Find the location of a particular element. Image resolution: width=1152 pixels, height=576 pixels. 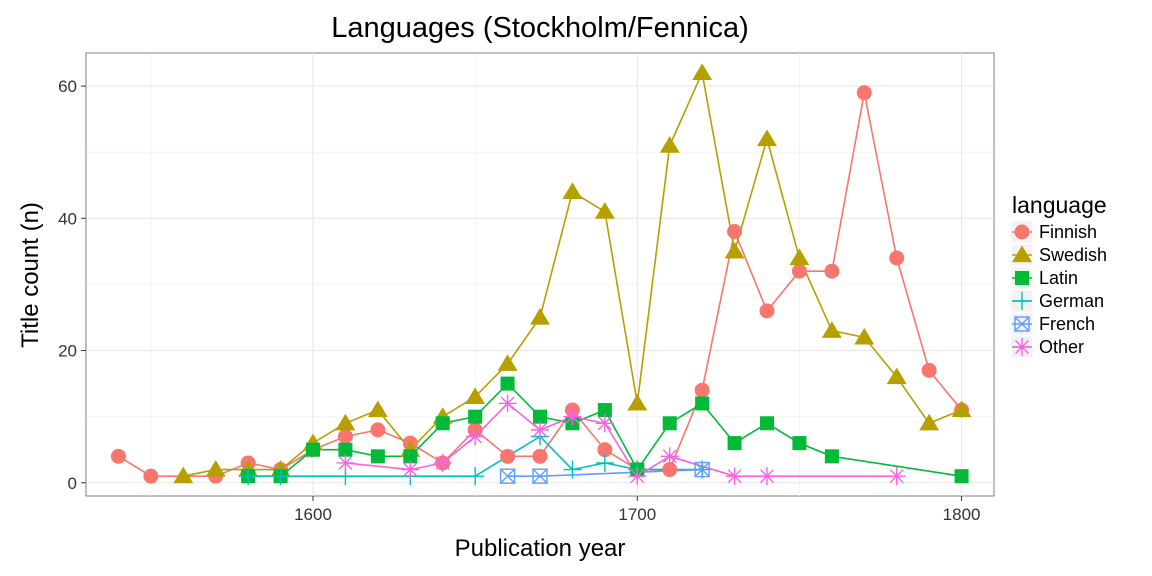

legend-marker-finnish is located at coordinates (1022, 232).